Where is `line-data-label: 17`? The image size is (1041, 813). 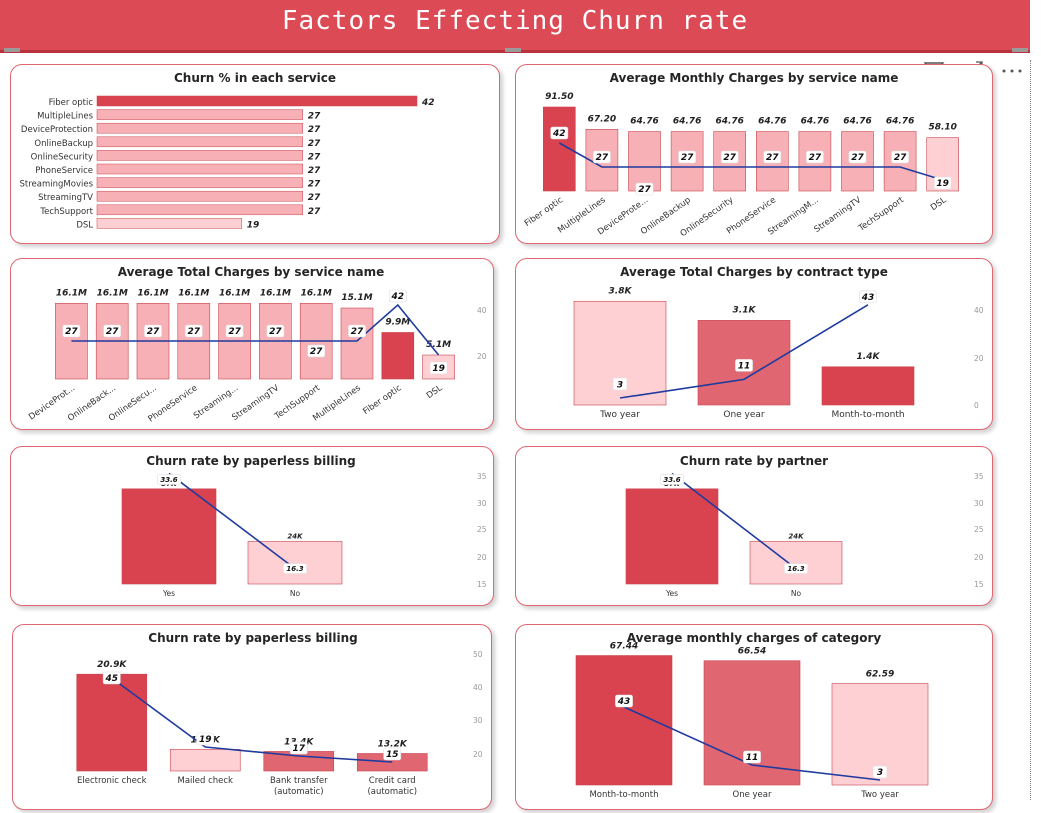 line-data-label: 17 is located at coordinates (298, 749).